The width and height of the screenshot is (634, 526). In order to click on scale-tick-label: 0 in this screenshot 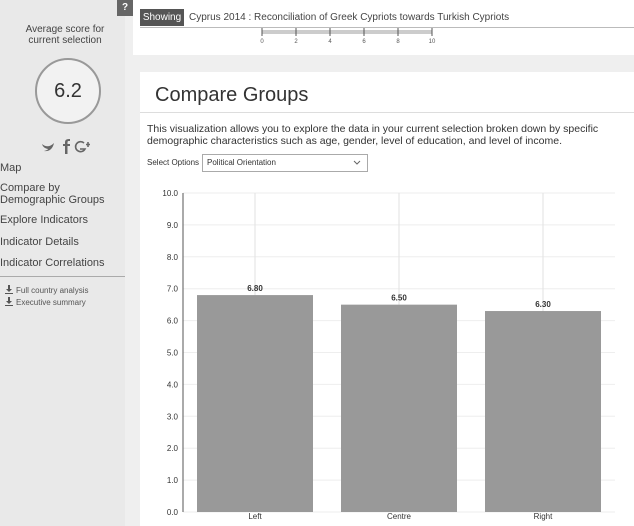, I will do `click(262, 42)`.